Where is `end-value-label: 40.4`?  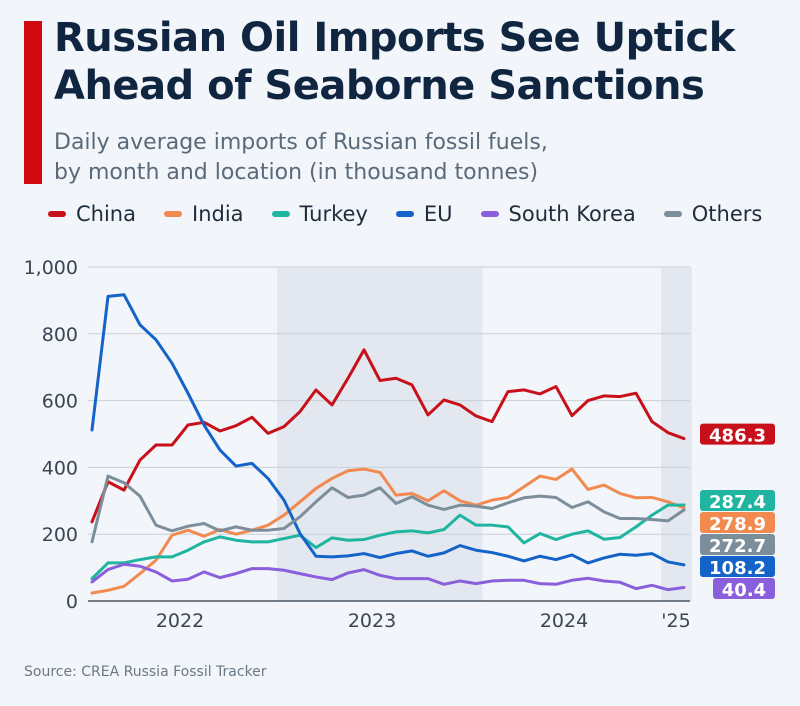
end-value-label: 40.4 is located at coordinates (744, 590).